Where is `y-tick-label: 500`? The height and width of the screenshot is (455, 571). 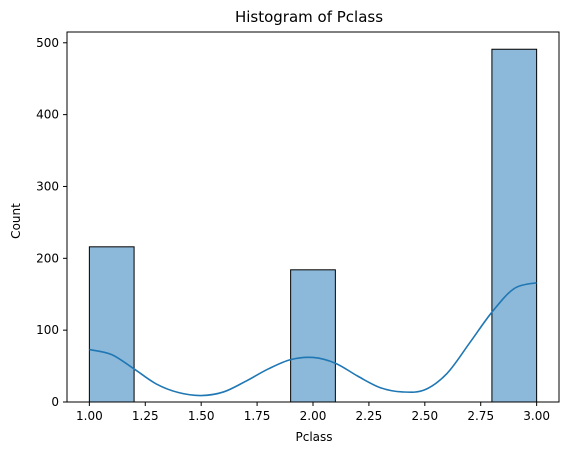 y-tick-label: 500 is located at coordinates (47, 43).